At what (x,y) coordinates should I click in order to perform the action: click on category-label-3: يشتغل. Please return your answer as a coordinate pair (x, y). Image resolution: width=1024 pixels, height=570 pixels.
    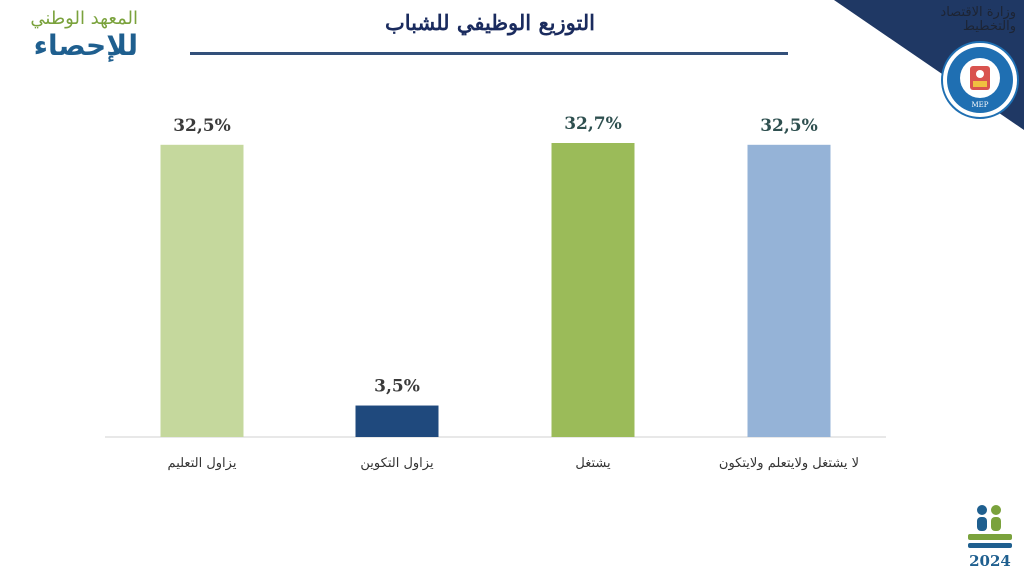
    Looking at the image, I should click on (593, 463).